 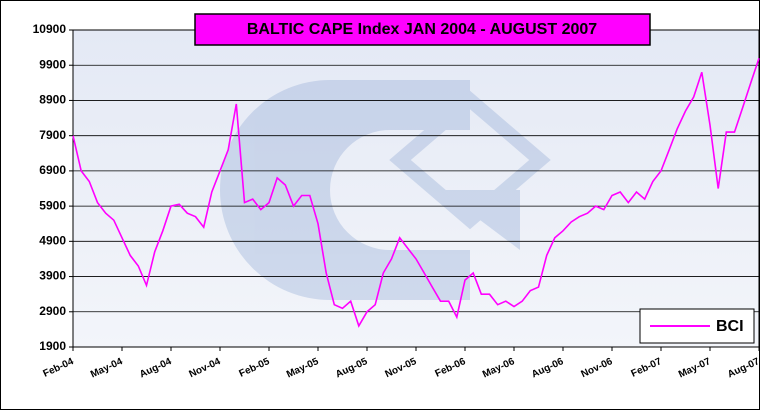 I want to click on y-tick-label: 2900, so click(x=52, y=311).